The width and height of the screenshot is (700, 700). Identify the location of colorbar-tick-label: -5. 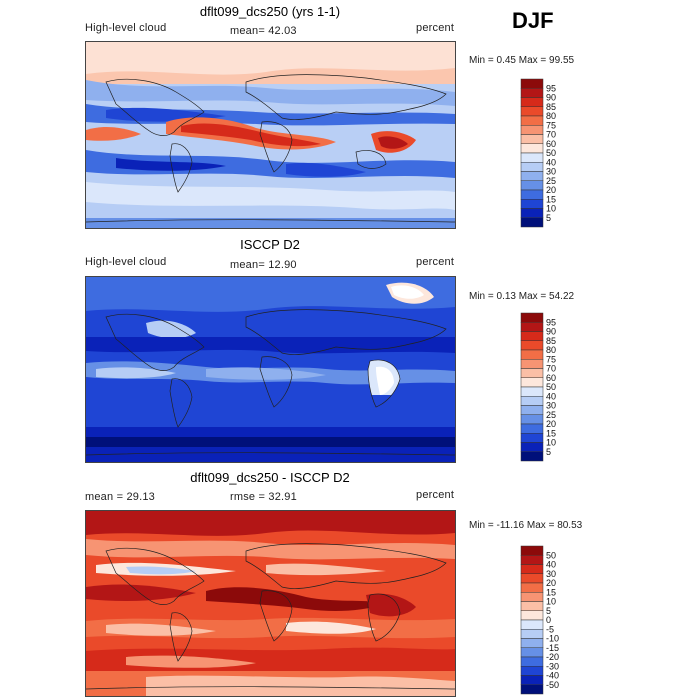
(550, 629).